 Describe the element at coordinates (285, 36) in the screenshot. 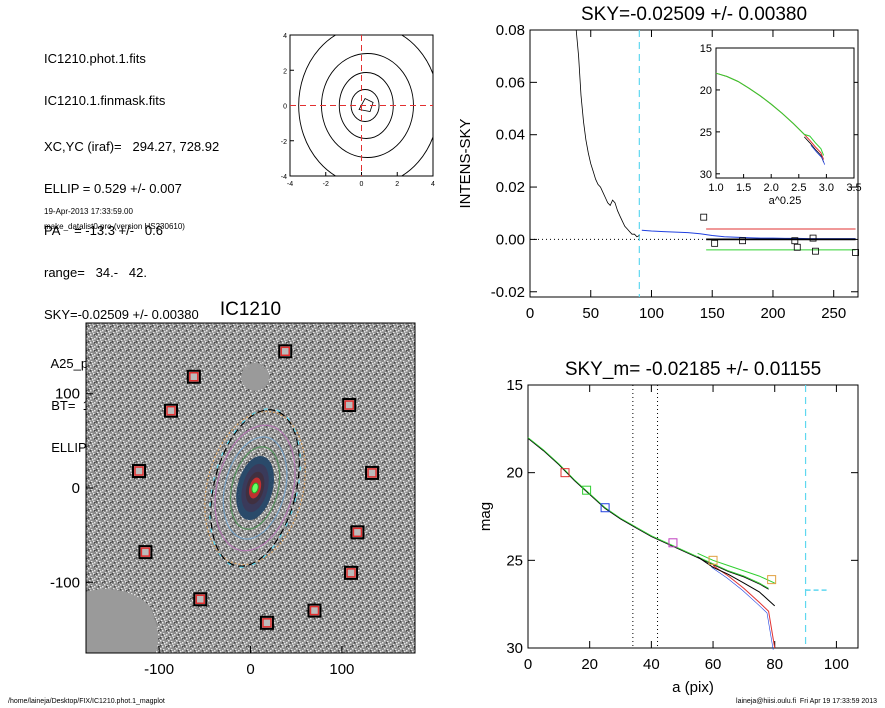

I see `contour-ytick-label: 4` at that location.